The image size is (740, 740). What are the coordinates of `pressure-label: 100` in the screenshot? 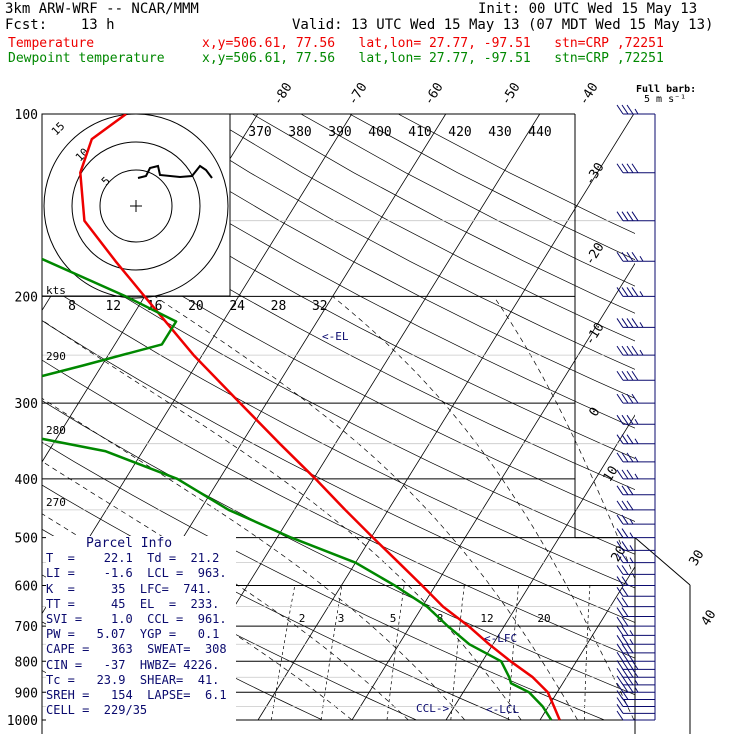 It's located at (26, 115).